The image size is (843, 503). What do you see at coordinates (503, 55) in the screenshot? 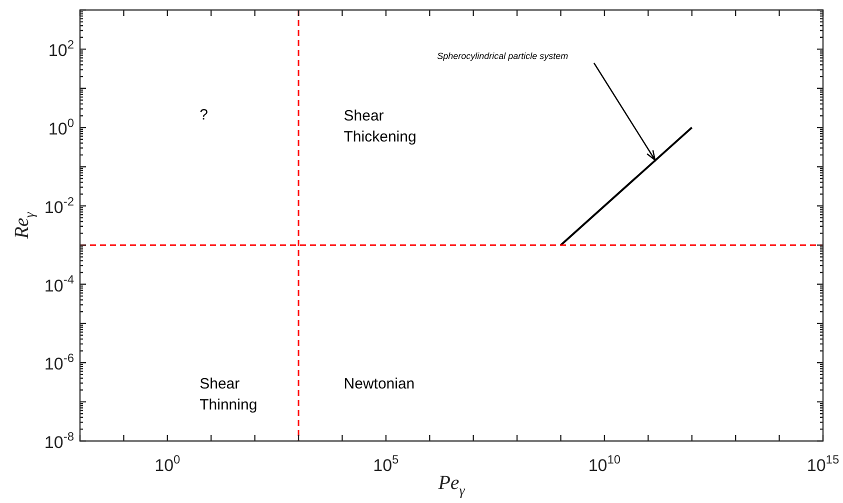
I see `annotation: Spherocylindrical particle system` at bounding box center [503, 55].